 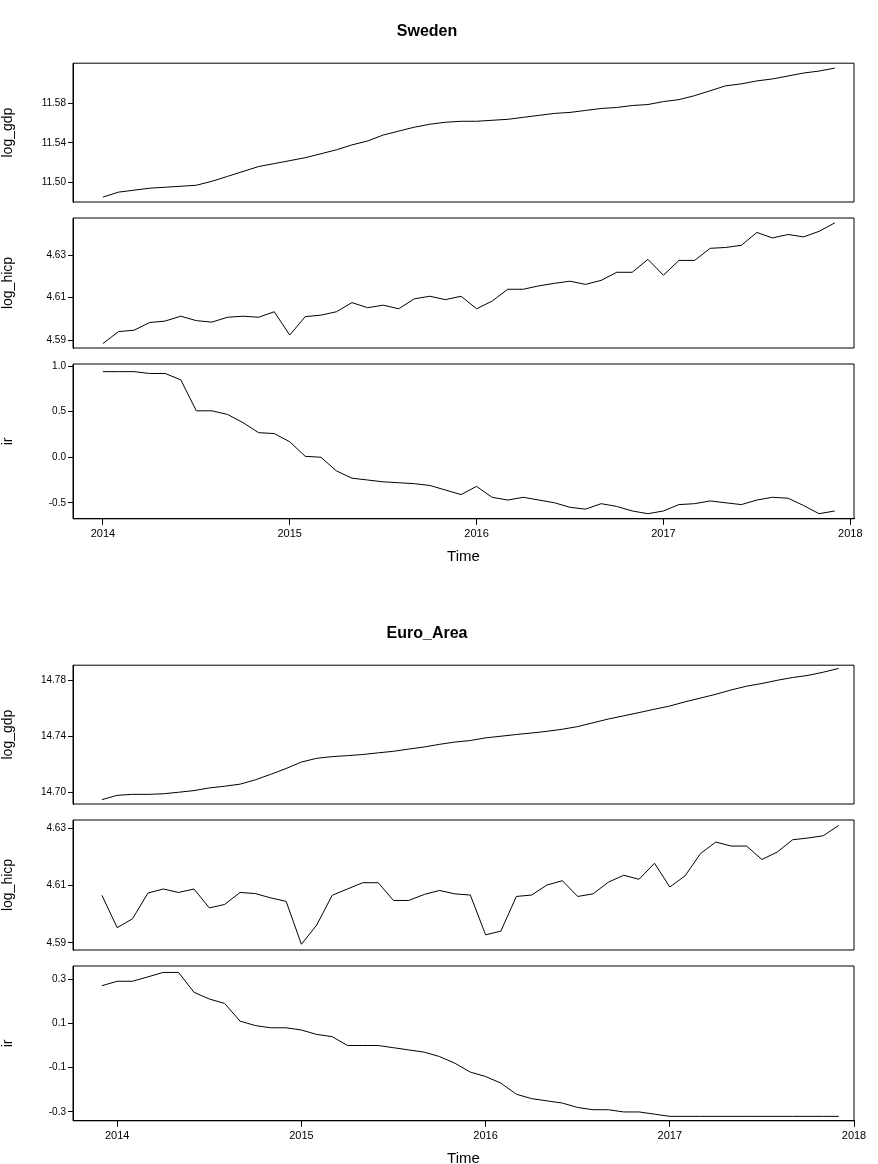 I want to click on y-tick-label: -0.1, so click(x=57, y=1067).